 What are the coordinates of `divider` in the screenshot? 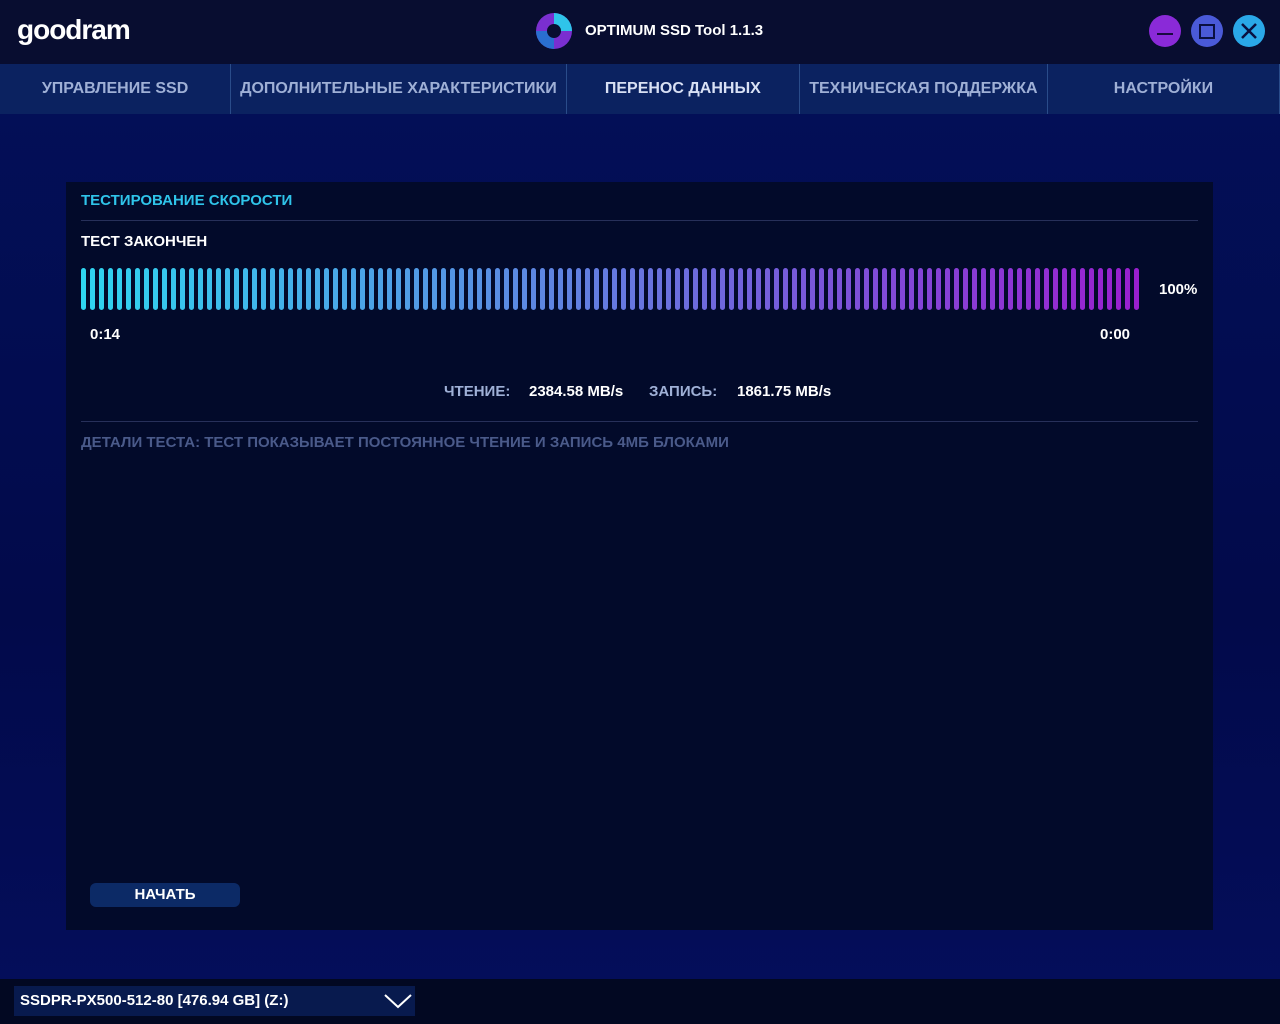 It's located at (639, 220).